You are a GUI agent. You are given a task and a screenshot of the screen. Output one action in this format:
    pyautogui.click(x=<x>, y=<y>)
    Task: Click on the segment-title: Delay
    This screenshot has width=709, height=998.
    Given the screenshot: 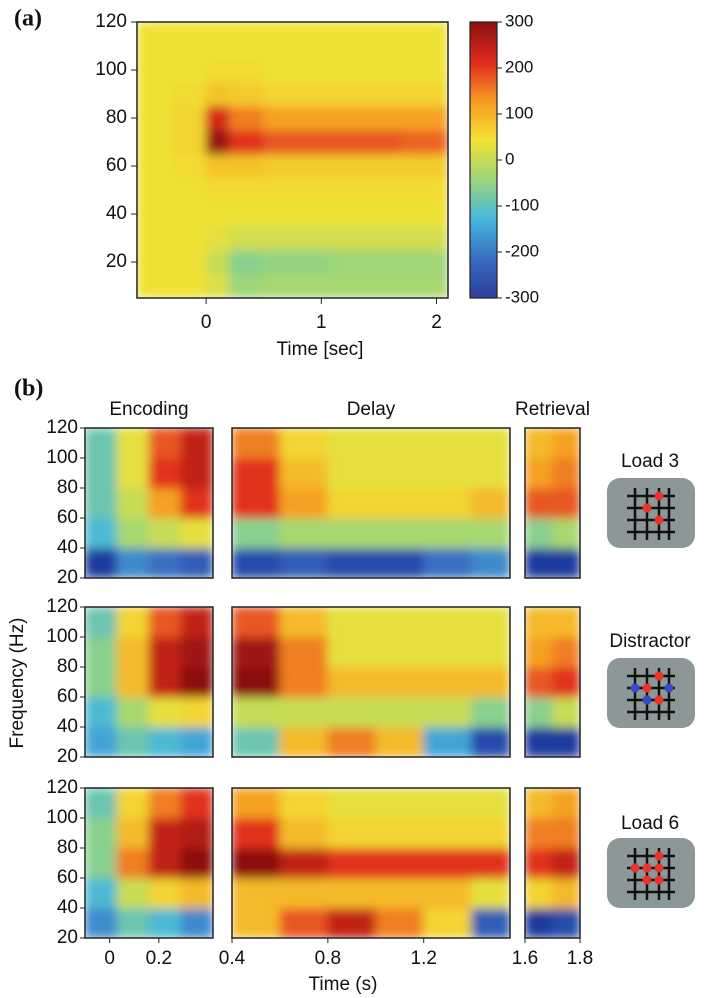 What is the action you would take?
    pyautogui.click(x=371, y=409)
    